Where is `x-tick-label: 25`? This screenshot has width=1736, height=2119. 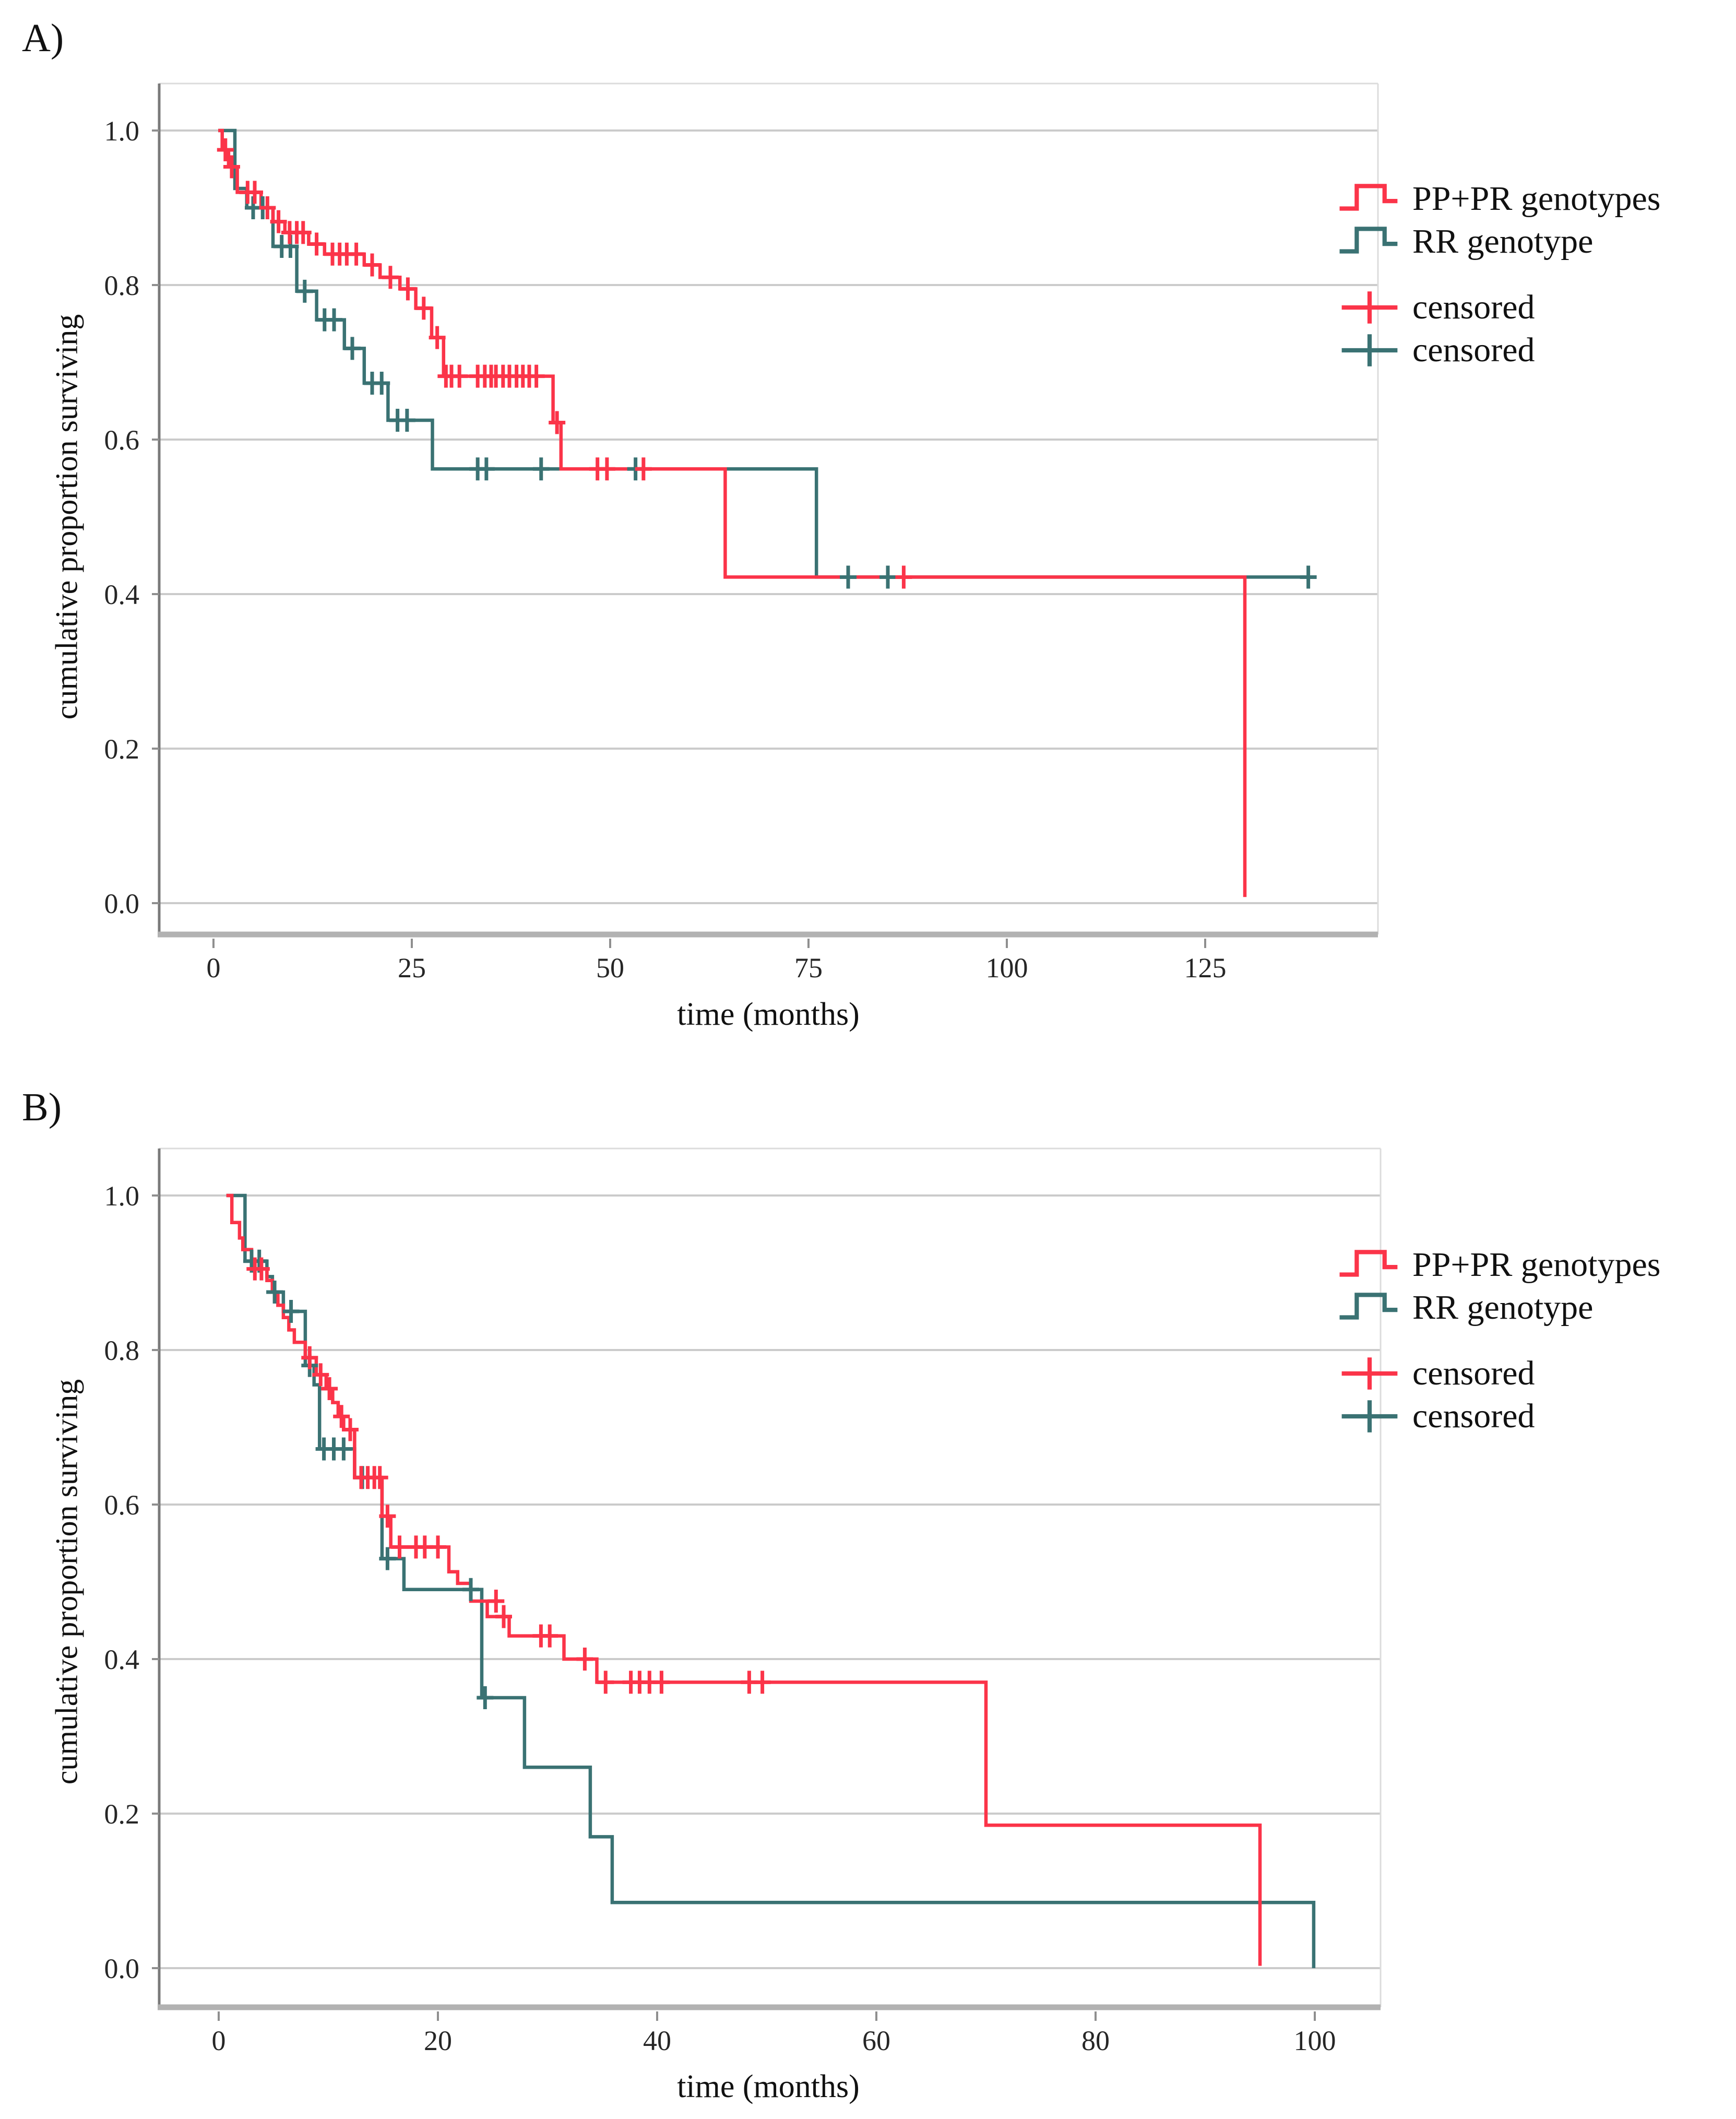
x-tick-label: 25 is located at coordinates (412, 968).